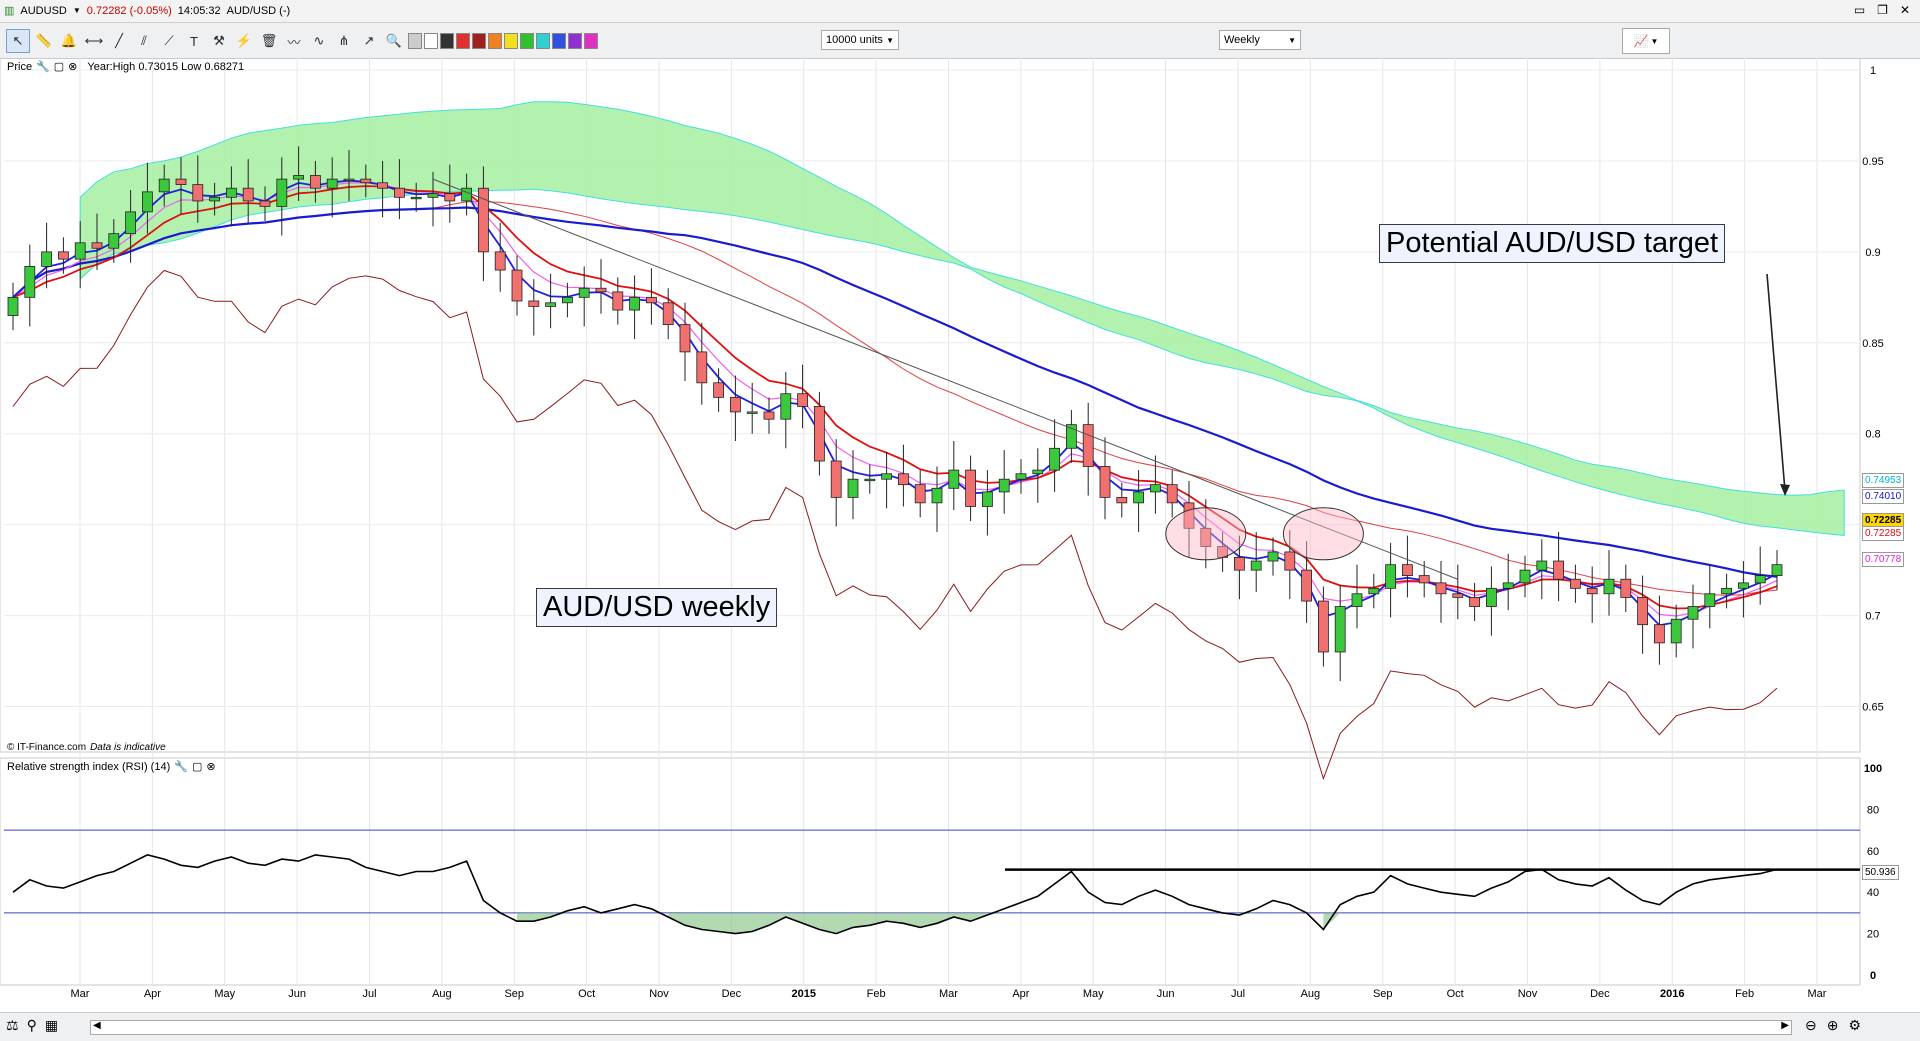 This screenshot has height=1041, width=1920. Describe the element at coordinates (319, 40) in the screenshot. I see `cycle-icon: ∿` at that location.